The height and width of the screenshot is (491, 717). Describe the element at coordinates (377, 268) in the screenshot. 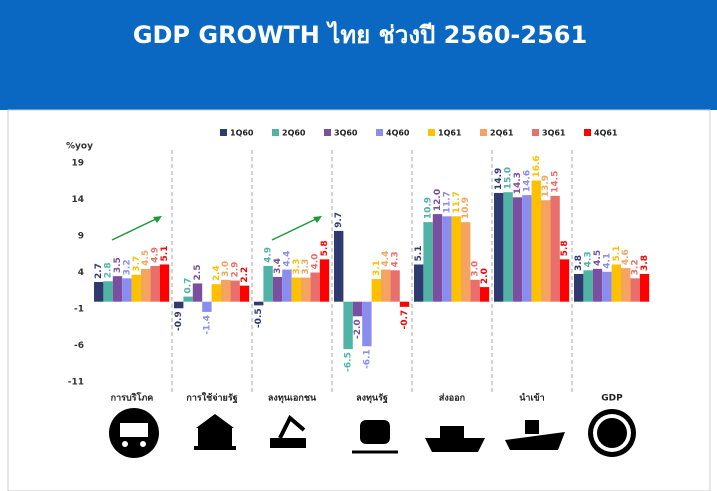

I see `value-label: 3.1` at that location.